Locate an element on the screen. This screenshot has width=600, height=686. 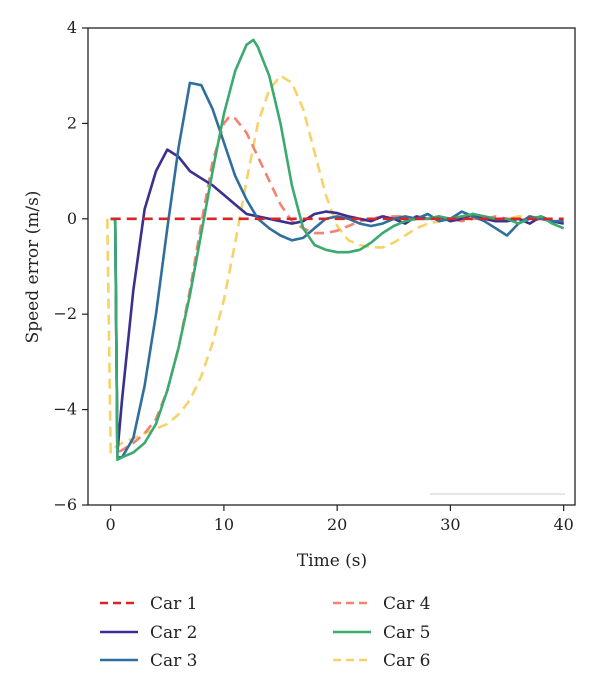
x-tick-label: 30 is located at coordinates (450, 524).